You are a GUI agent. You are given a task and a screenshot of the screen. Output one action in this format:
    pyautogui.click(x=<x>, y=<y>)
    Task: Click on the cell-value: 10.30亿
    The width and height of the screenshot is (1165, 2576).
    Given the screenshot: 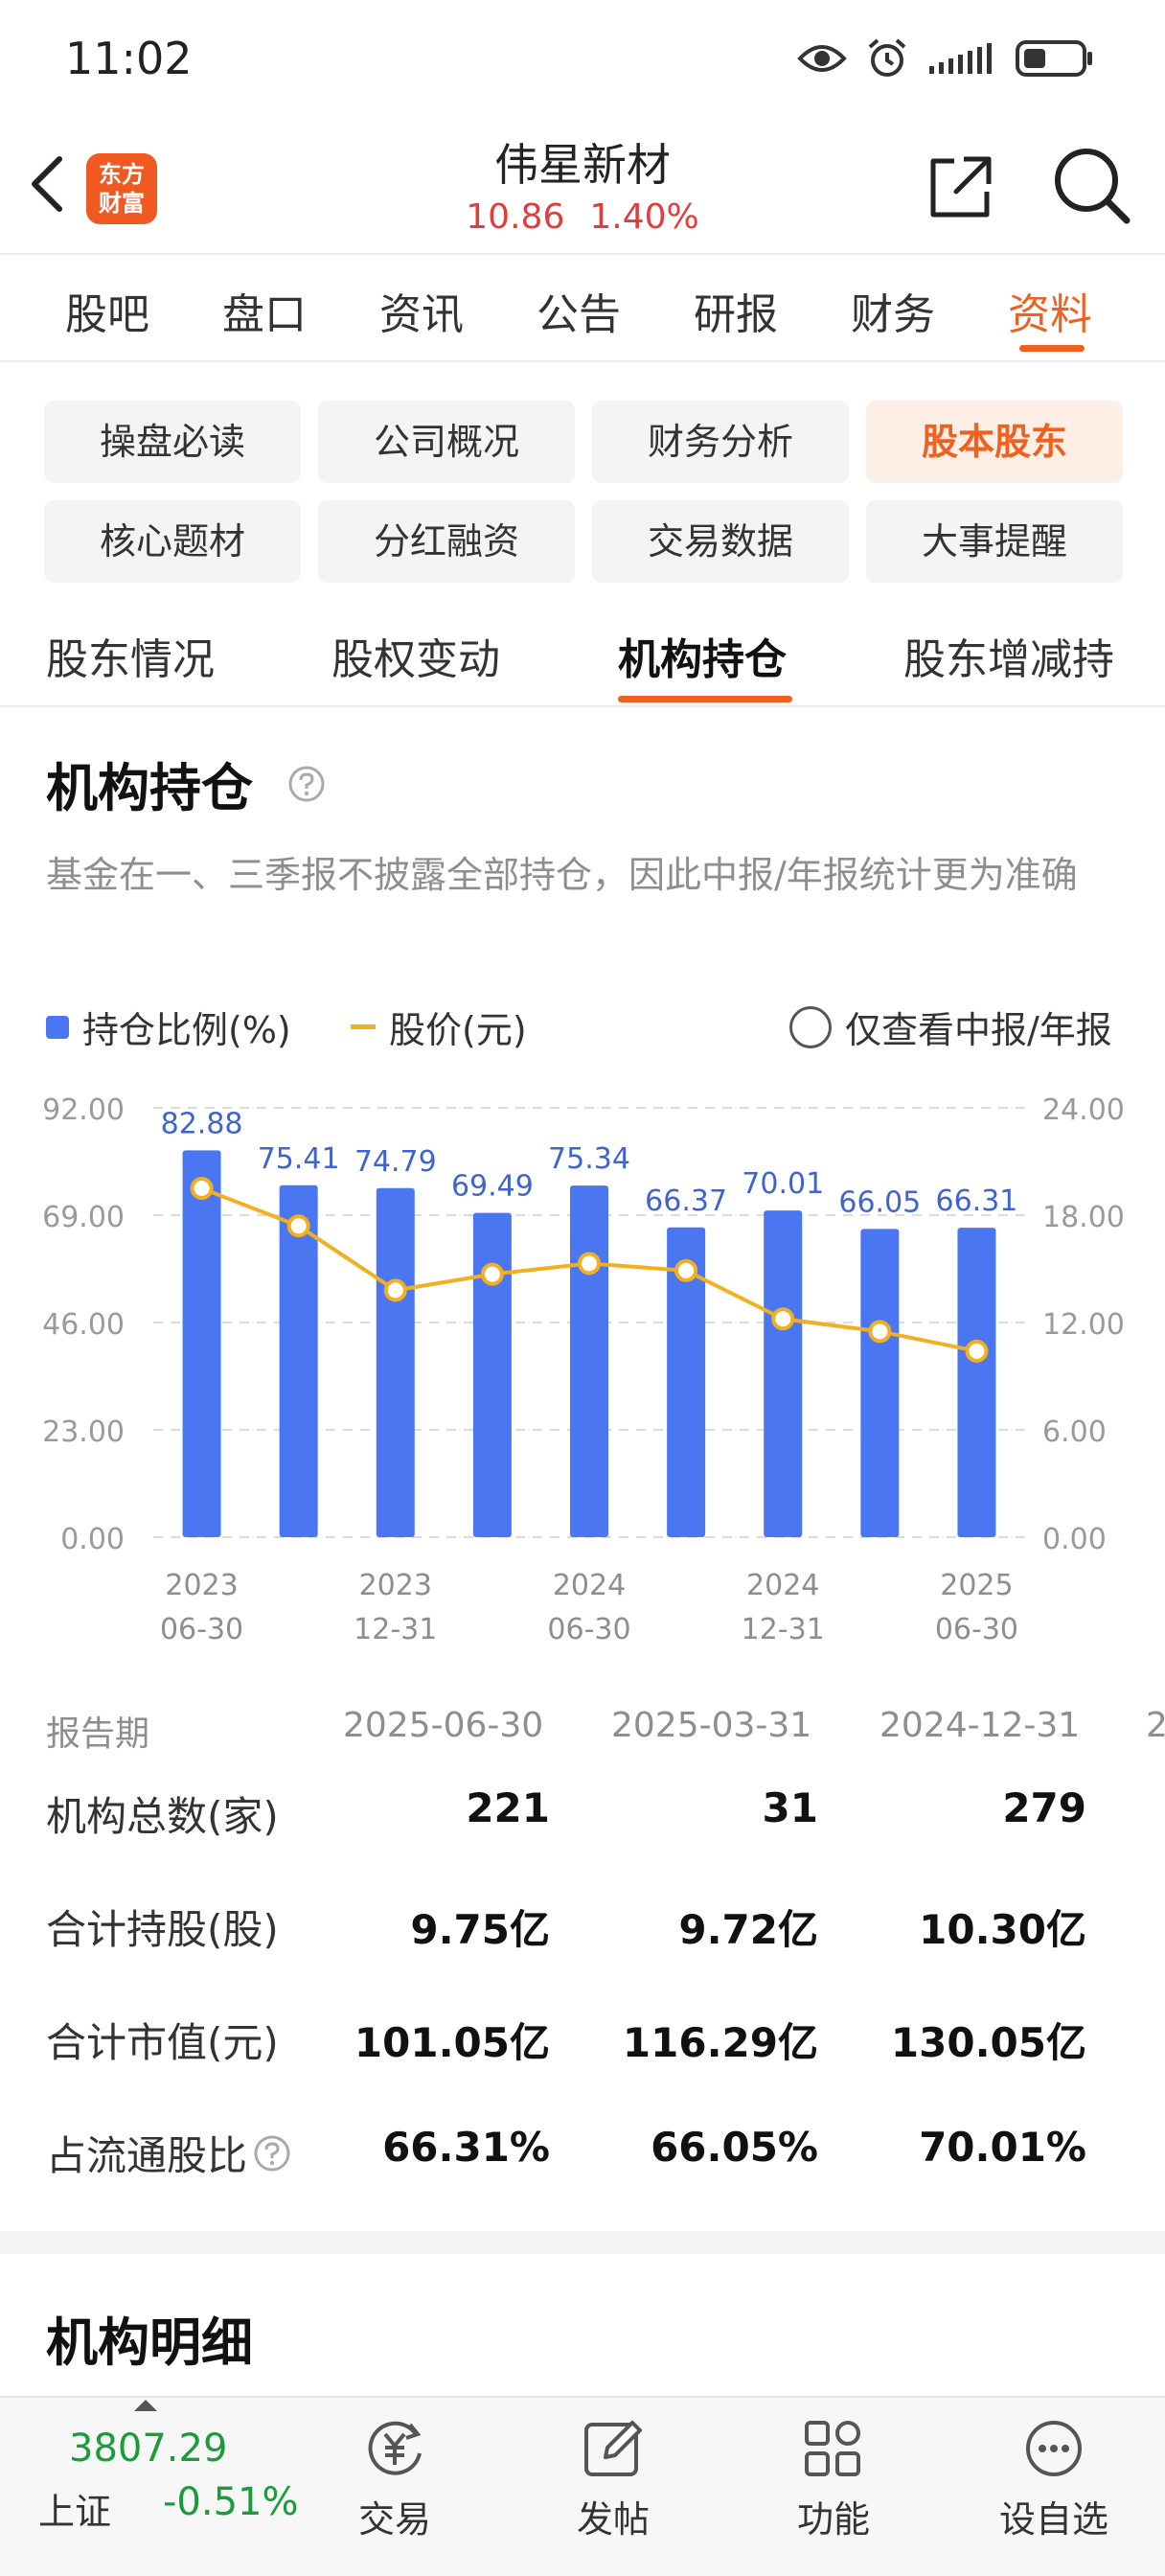 What is the action you would take?
    pyautogui.click(x=1002, y=1929)
    